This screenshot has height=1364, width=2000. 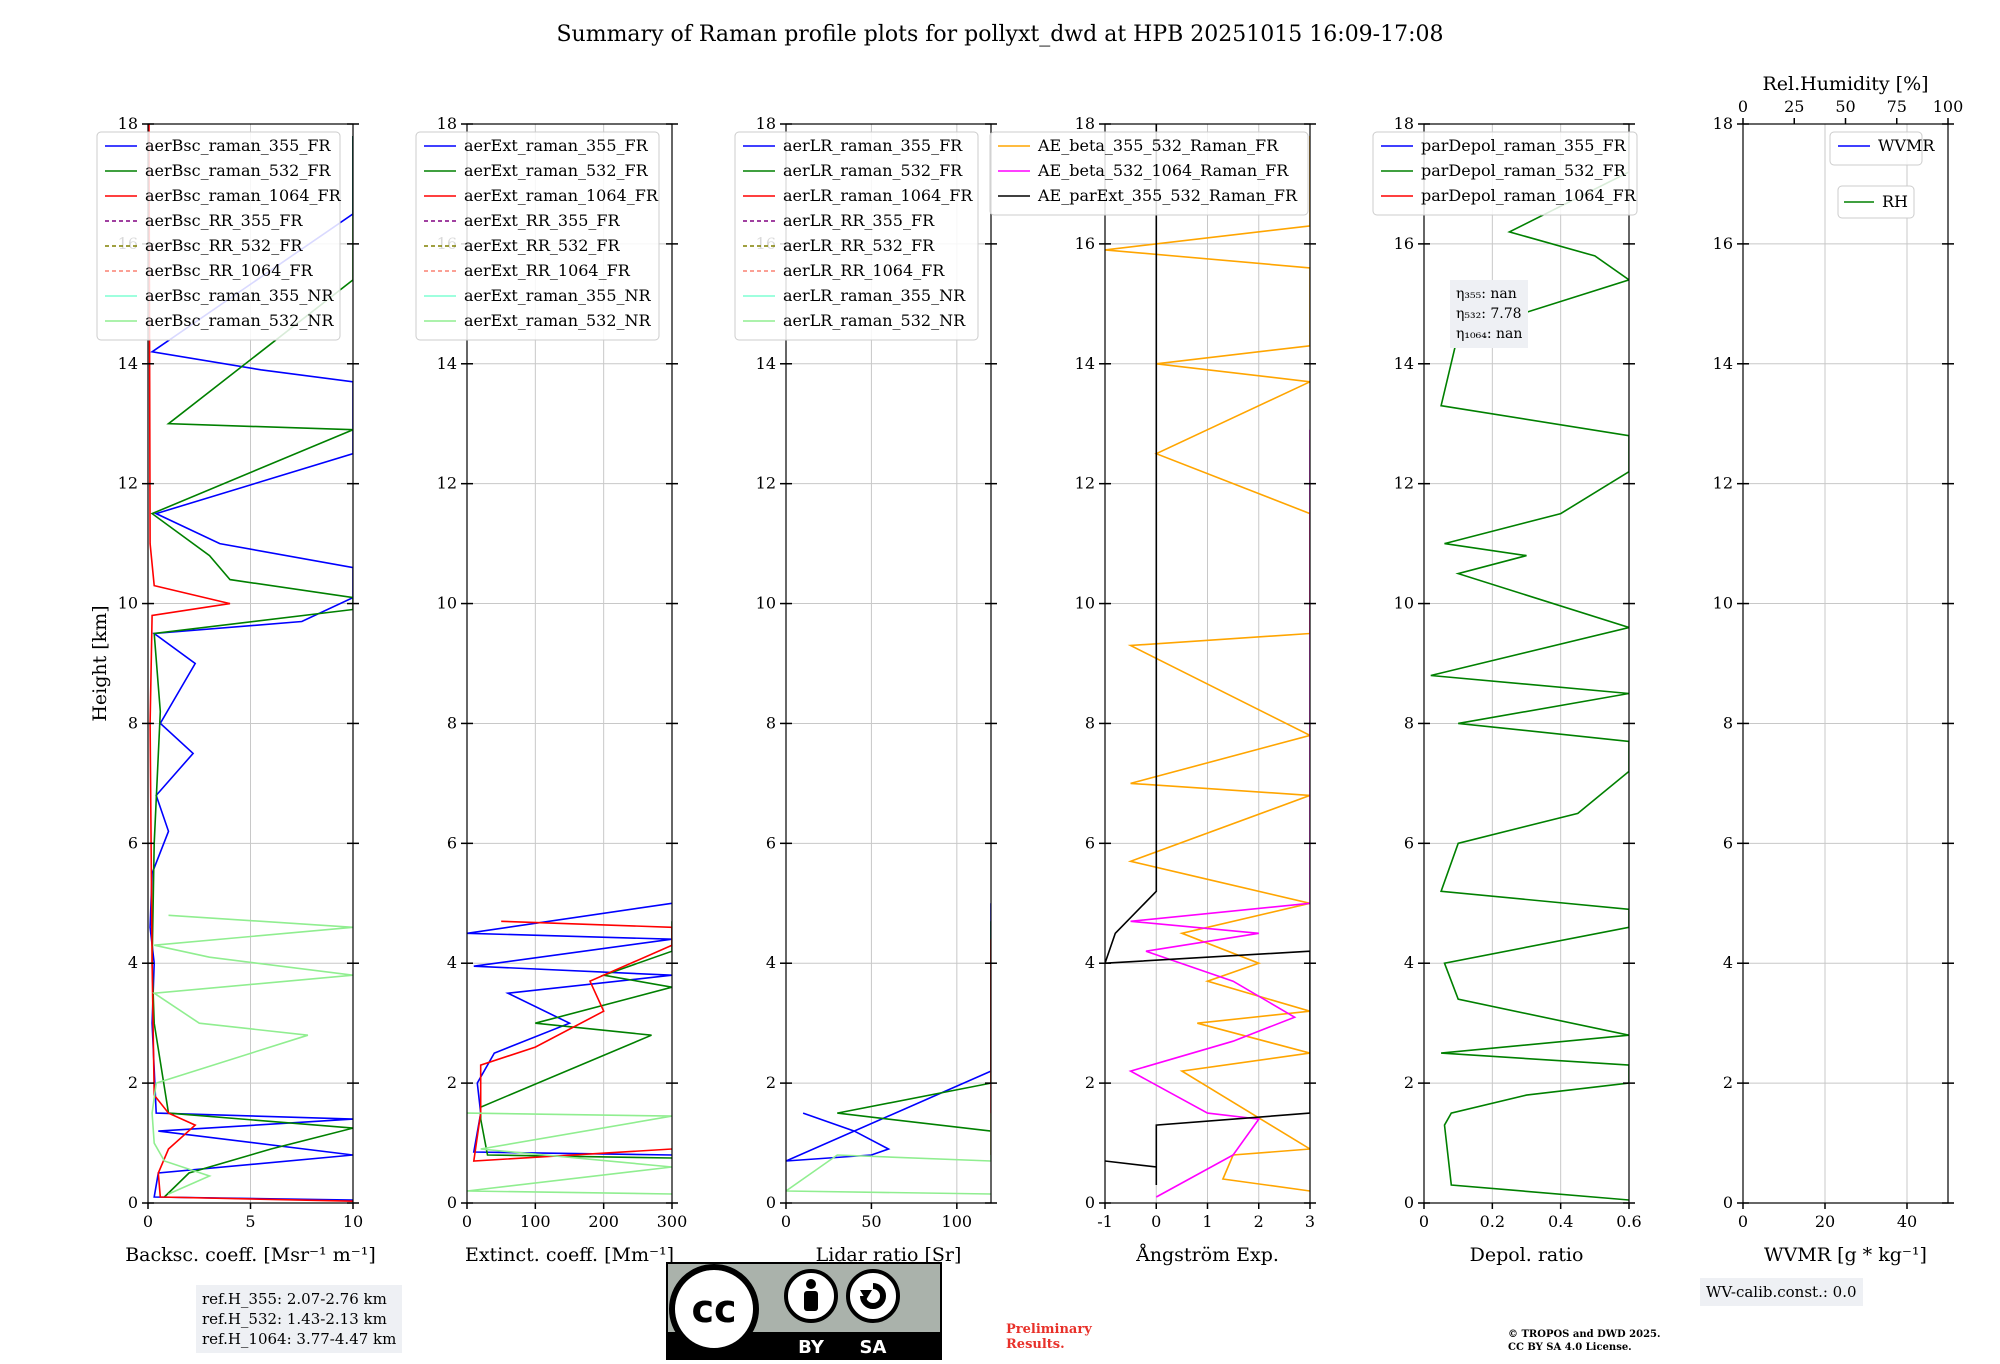 I want to click on legend-item: aerBsc_raman_355_FR, so click(x=238, y=145).